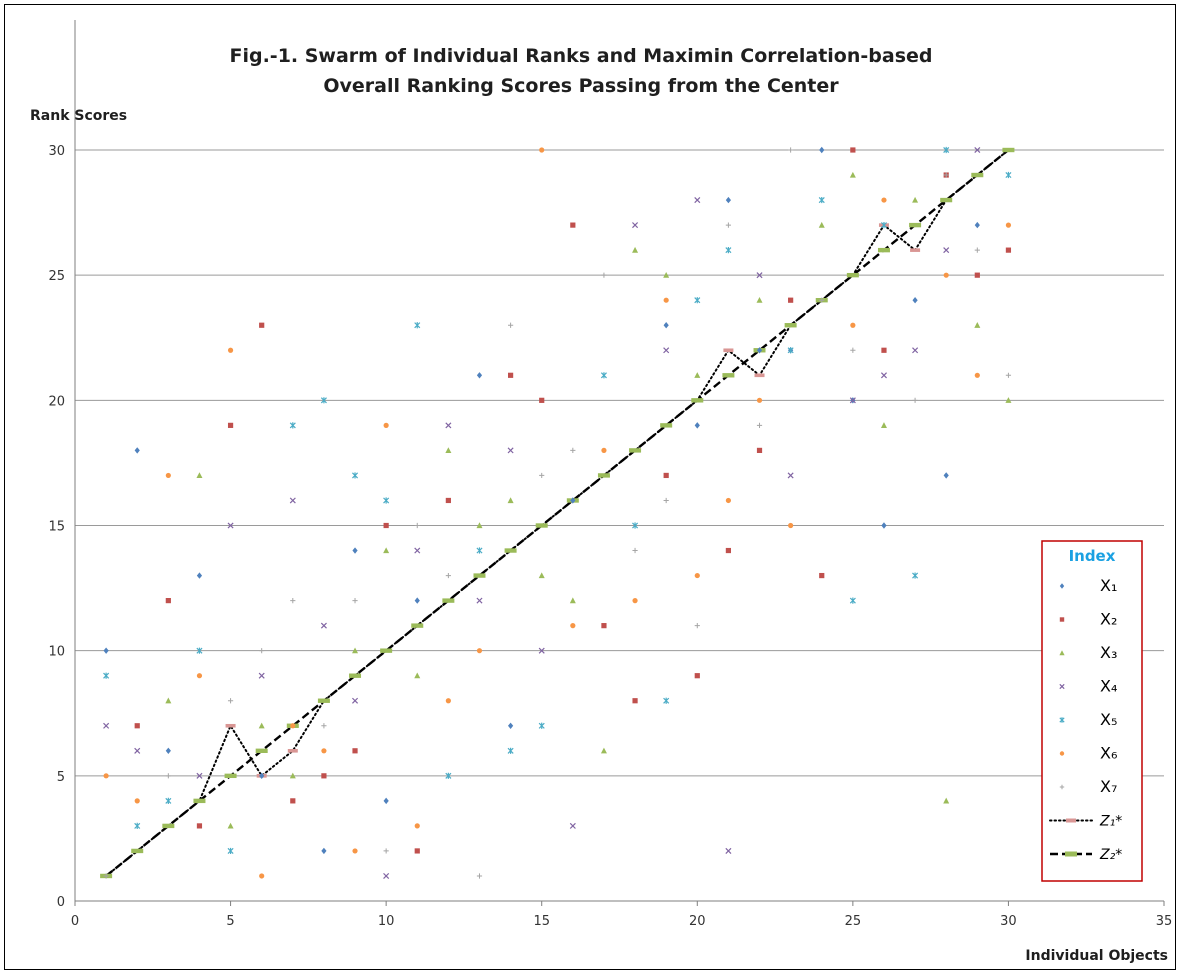 The height and width of the screenshot is (976, 1182). I want to click on y-tick-label-20: 20, so click(56, 401).